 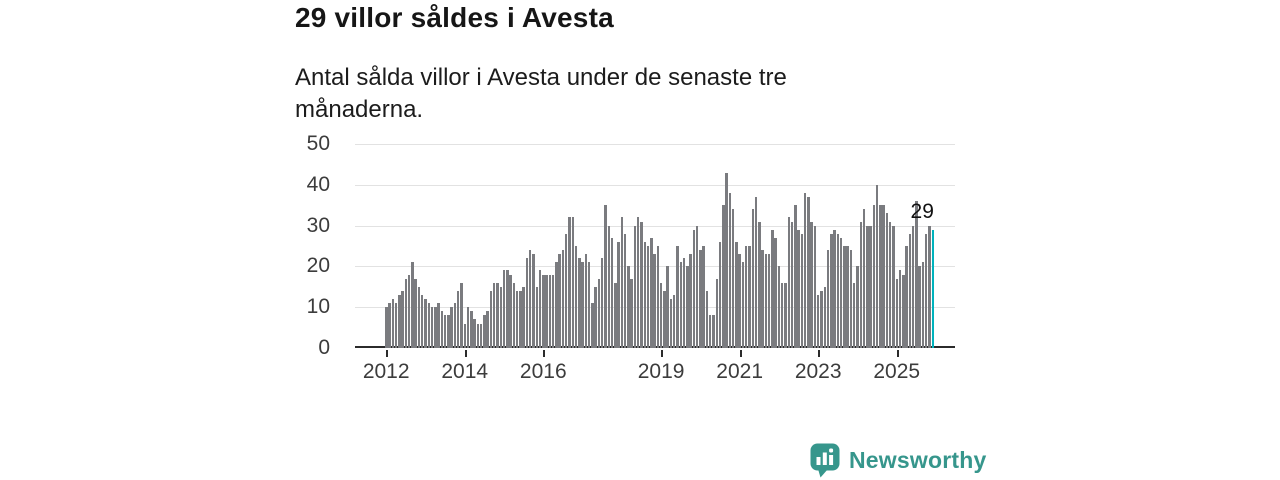 What do you see at coordinates (543, 371) in the screenshot?
I see `x-axis-label: 2016` at bounding box center [543, 371].